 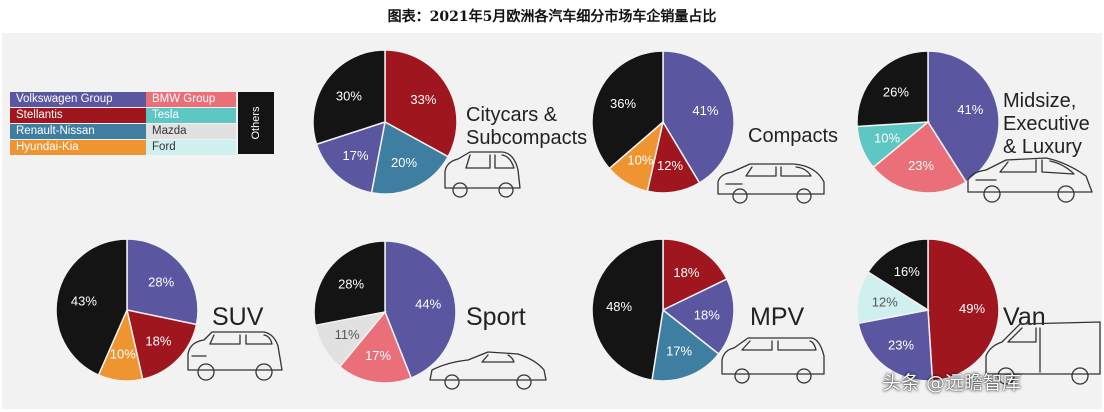 What do you see at coordinates (78, 131) in the screenshot?
I see `legend-item-renault-nissan: Renault-Nissan` at bounding box center [78, 131].